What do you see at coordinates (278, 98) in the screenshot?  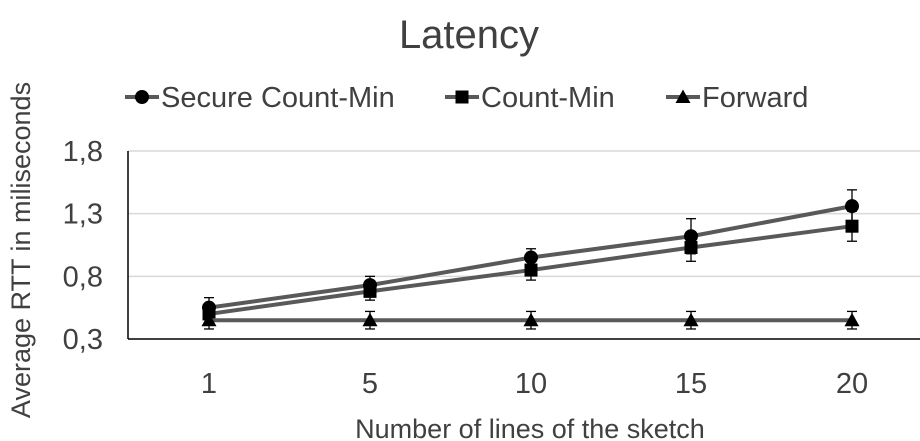 I see `legend-label: Secure Count-Min` at bounding box center [278, 98].